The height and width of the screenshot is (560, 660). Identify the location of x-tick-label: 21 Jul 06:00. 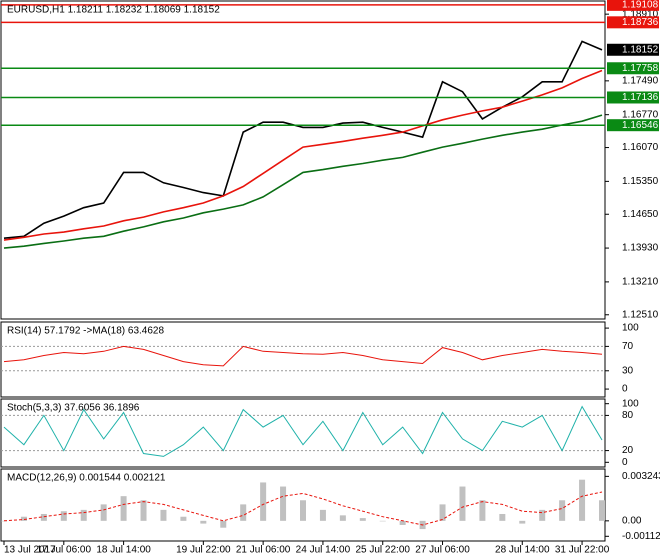
(263, 550).